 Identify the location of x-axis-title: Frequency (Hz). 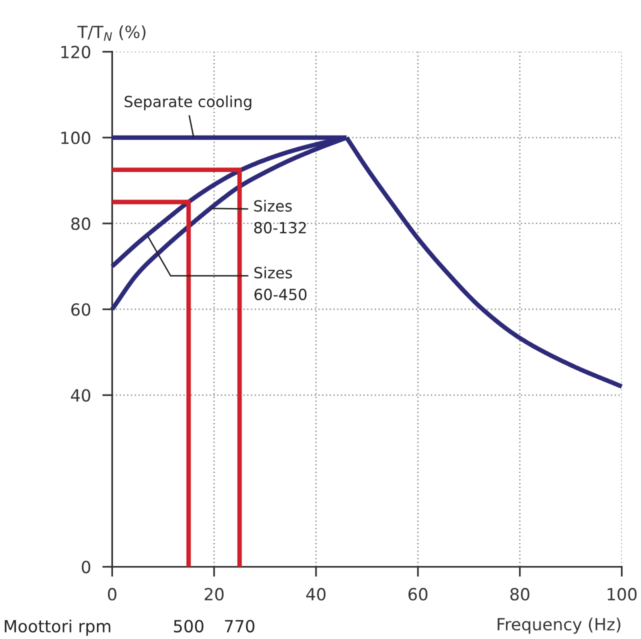
(559, 626).